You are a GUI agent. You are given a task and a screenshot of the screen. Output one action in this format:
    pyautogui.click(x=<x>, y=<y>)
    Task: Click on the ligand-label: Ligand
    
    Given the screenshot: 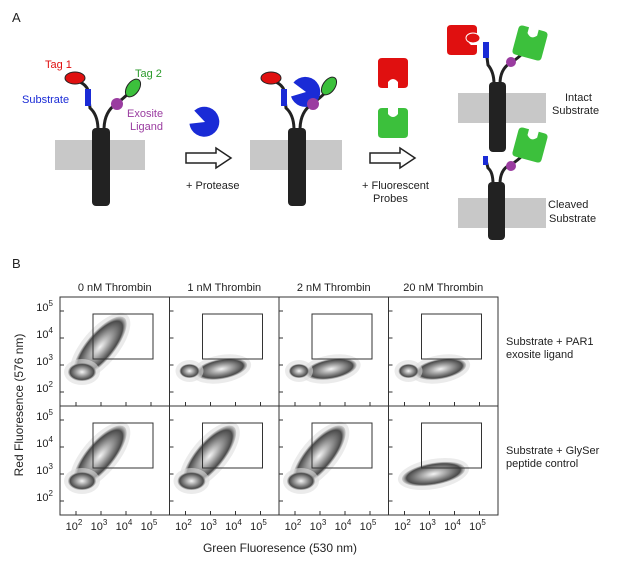 What is the action you would take?
    pyautogui.click(x=146, y=127)
    